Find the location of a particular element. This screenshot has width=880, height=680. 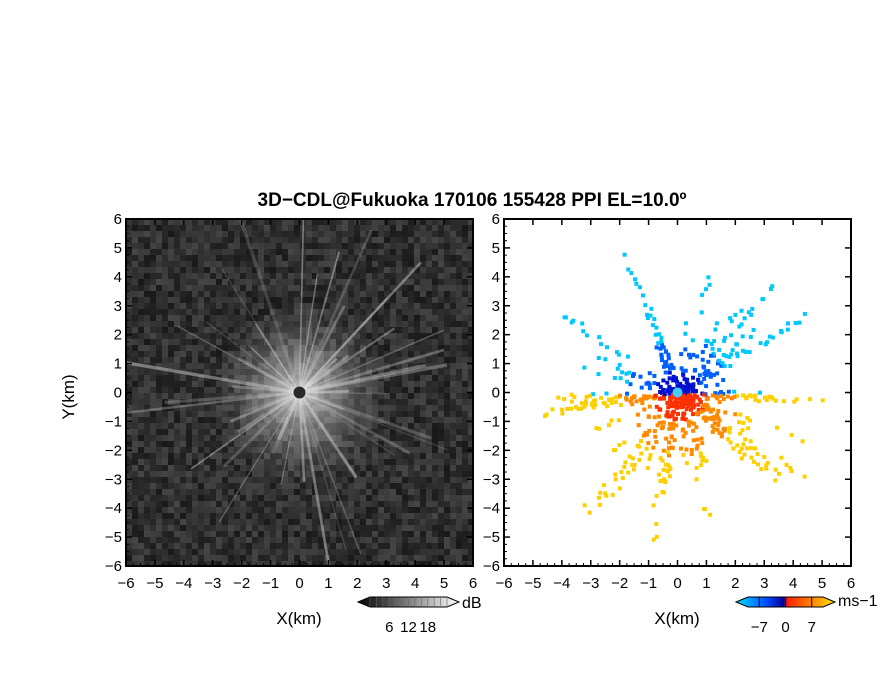

reflectivity-y-tick-label: 3 is located at coordinates (118, 306).